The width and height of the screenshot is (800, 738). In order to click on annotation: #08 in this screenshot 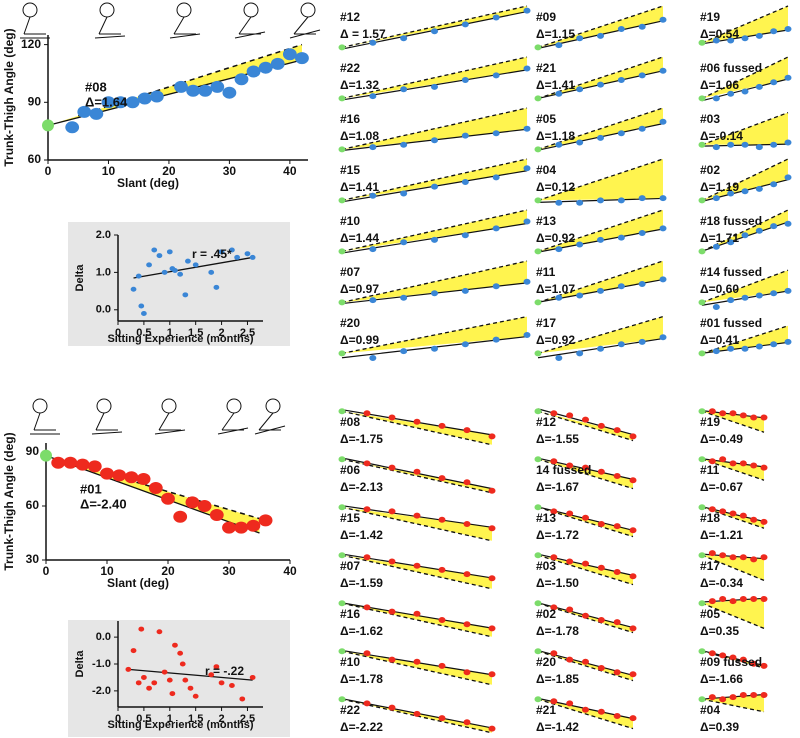, I will do `click(96, 86)`.